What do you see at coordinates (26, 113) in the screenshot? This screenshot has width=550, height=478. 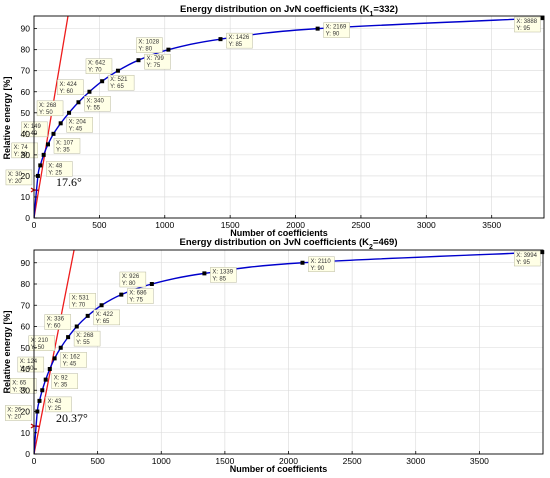 I see `y-tick-label: 50` at bounding box center [26, 113].